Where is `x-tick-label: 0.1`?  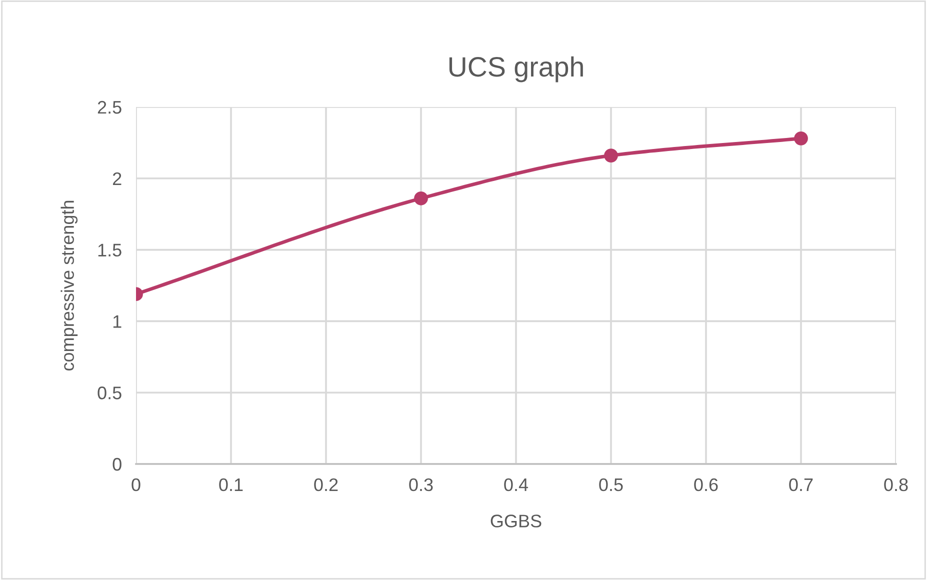
x-tick-label: 0.1 is located at coordinates (231, 485).